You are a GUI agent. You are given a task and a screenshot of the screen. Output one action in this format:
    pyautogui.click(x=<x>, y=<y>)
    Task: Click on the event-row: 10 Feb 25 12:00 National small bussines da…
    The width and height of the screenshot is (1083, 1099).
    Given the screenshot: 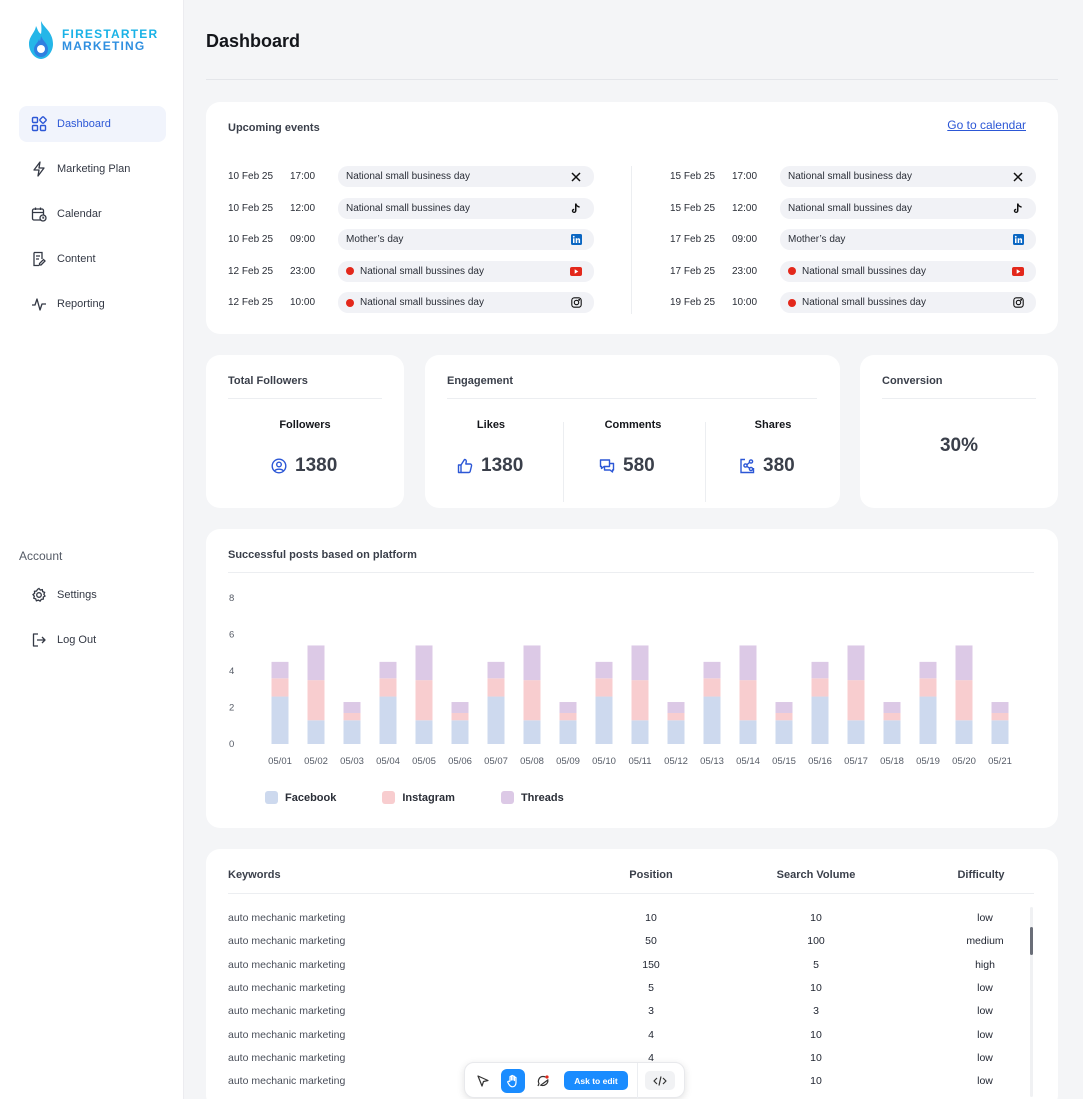 What is the action you would take?
    pyautogui.click(x=411, y=208)
    